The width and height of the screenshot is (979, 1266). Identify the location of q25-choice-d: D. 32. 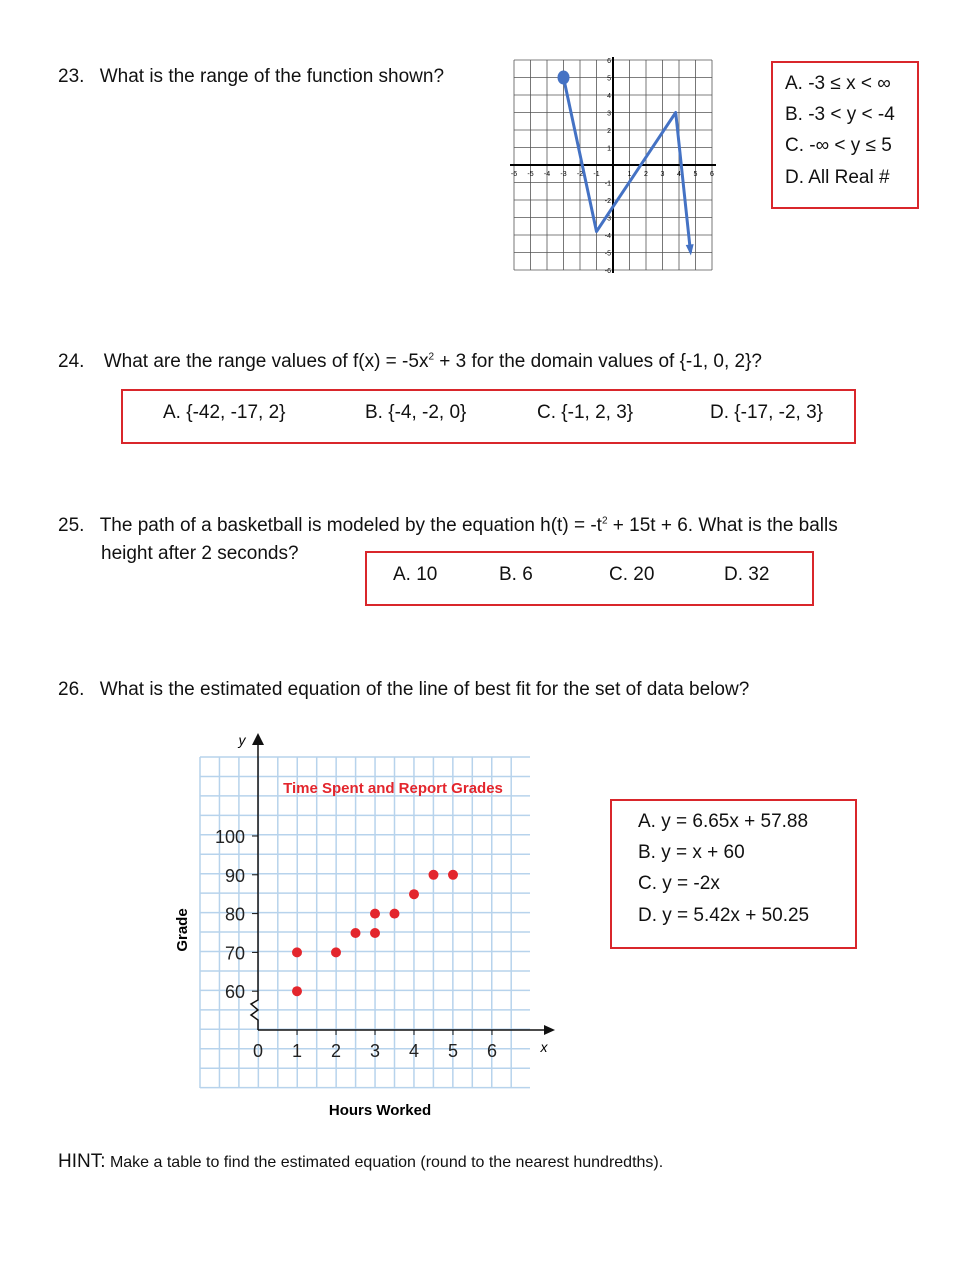
(747, 574).